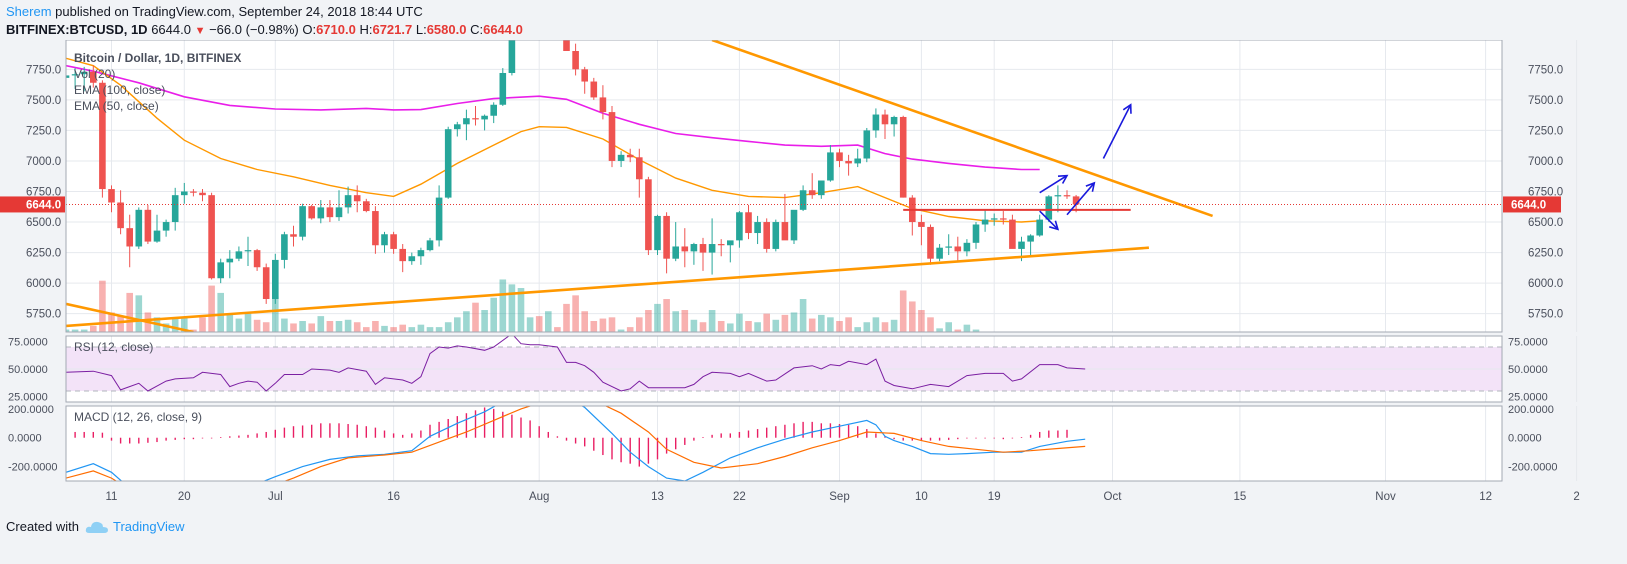  Describe the element at coordinates (1545, 131) in the screenshot. I see `y-tick-label-right: 7250.0` at that location.